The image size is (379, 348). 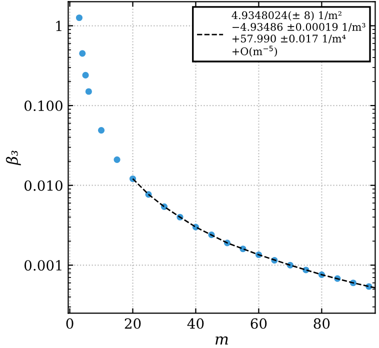 I want to click on y-tick-label: 1, so click(x=59, y=26).